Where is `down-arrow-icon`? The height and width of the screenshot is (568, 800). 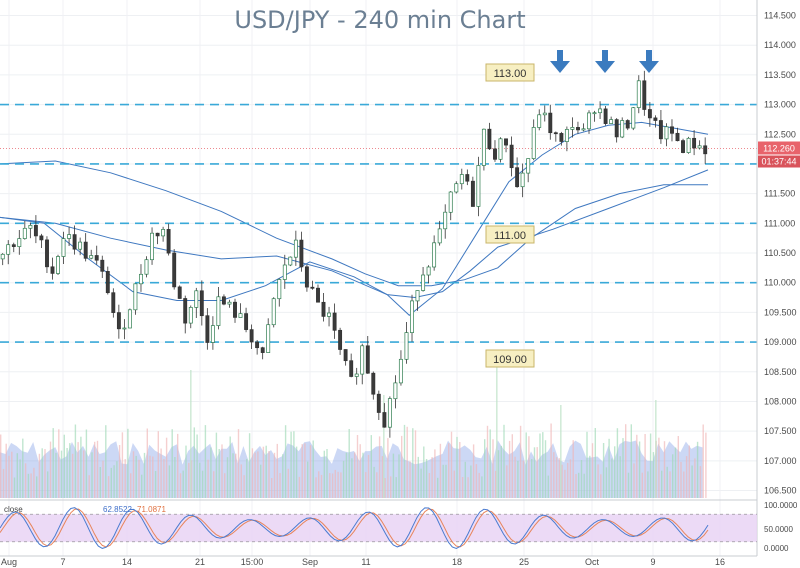
down-arrow-icon is located at coordinates (605, 61).